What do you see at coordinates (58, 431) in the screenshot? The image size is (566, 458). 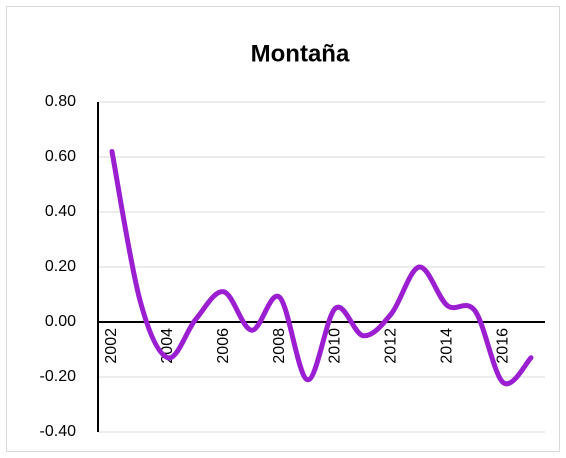 I see `y-tick-label: -0.40` at bounding box center [58, 431].